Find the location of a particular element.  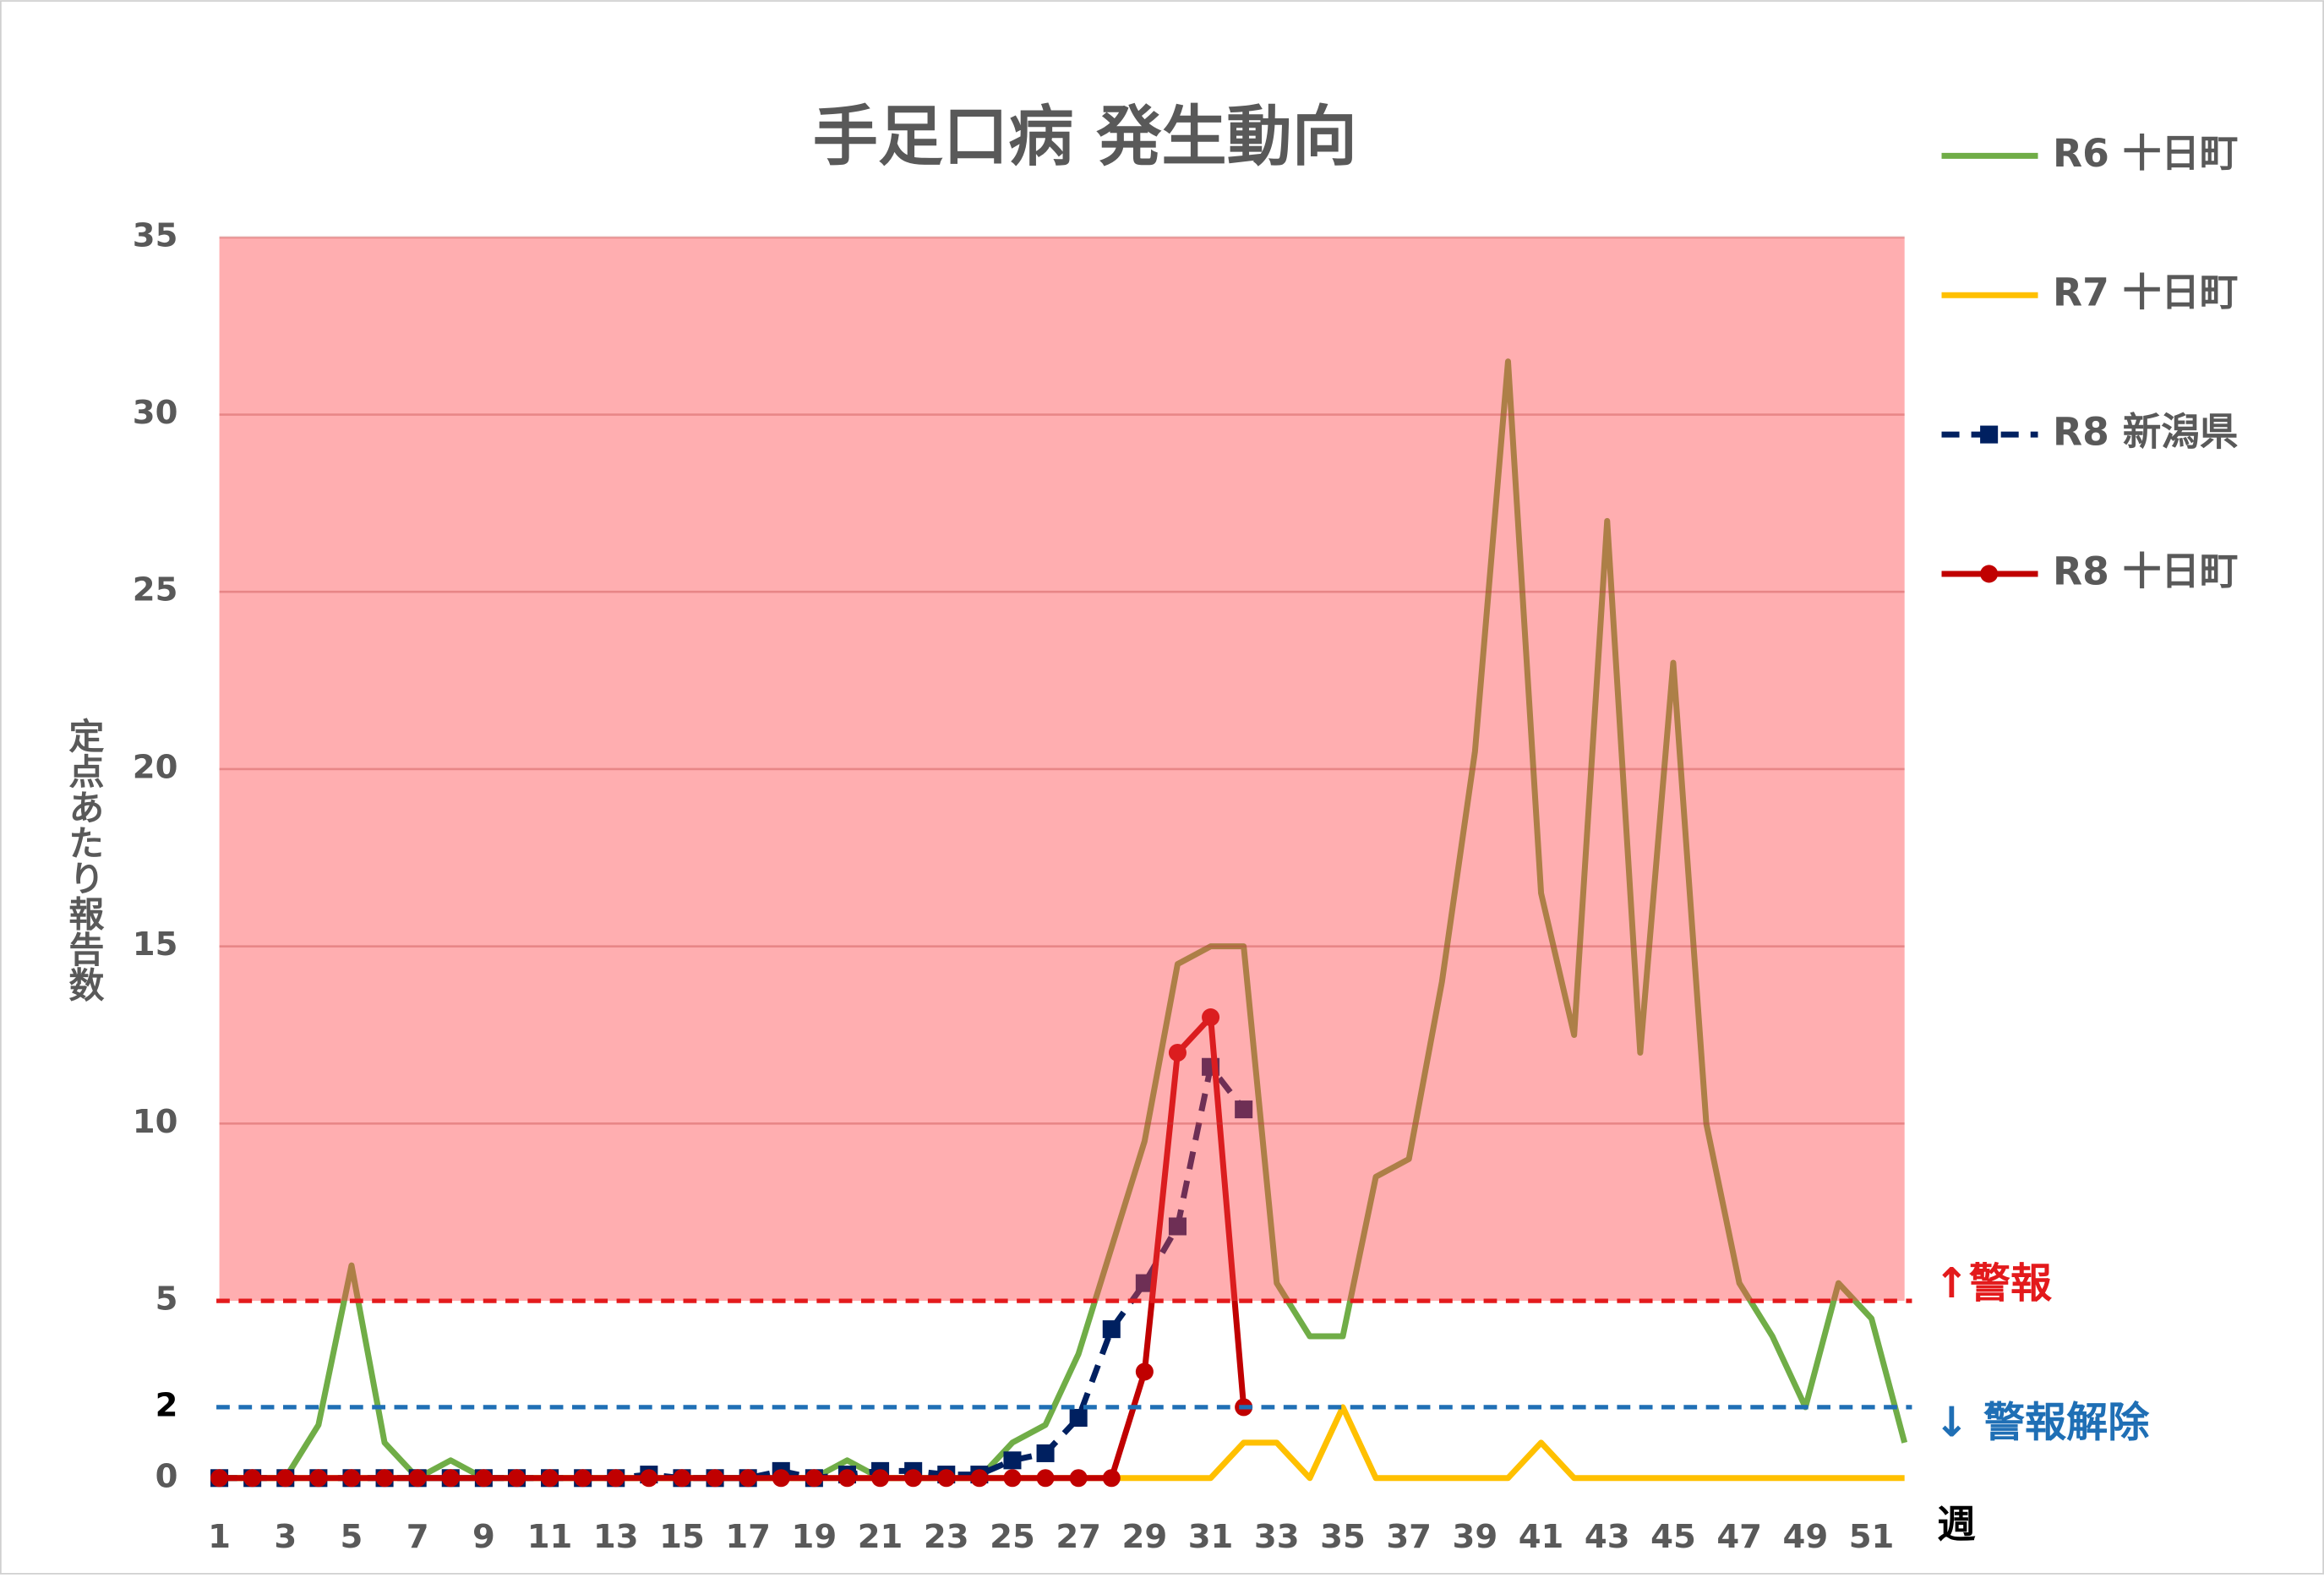

y-tick-label: 35 is located at coordinates (155, 235).